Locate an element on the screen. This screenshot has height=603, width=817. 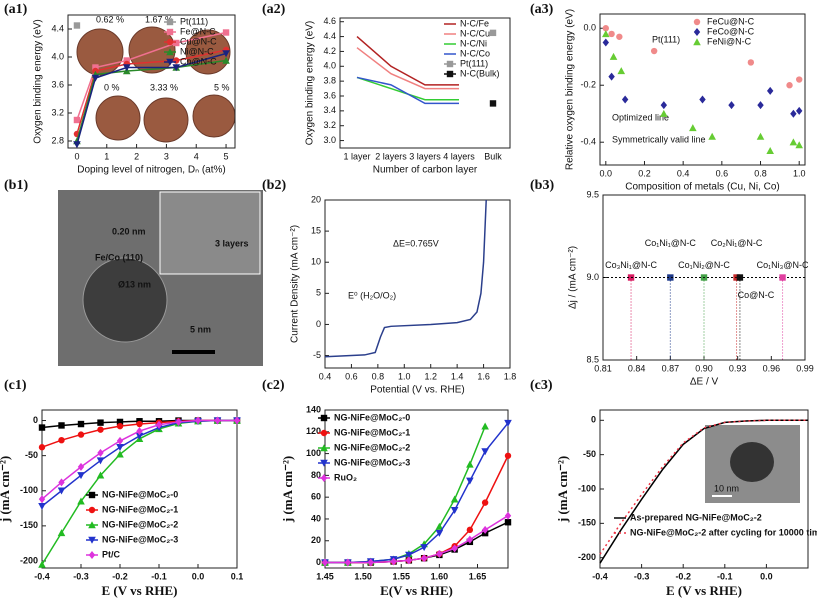
point-label: Co₁Ni₃@N-C is located at coordinates (783, 265).